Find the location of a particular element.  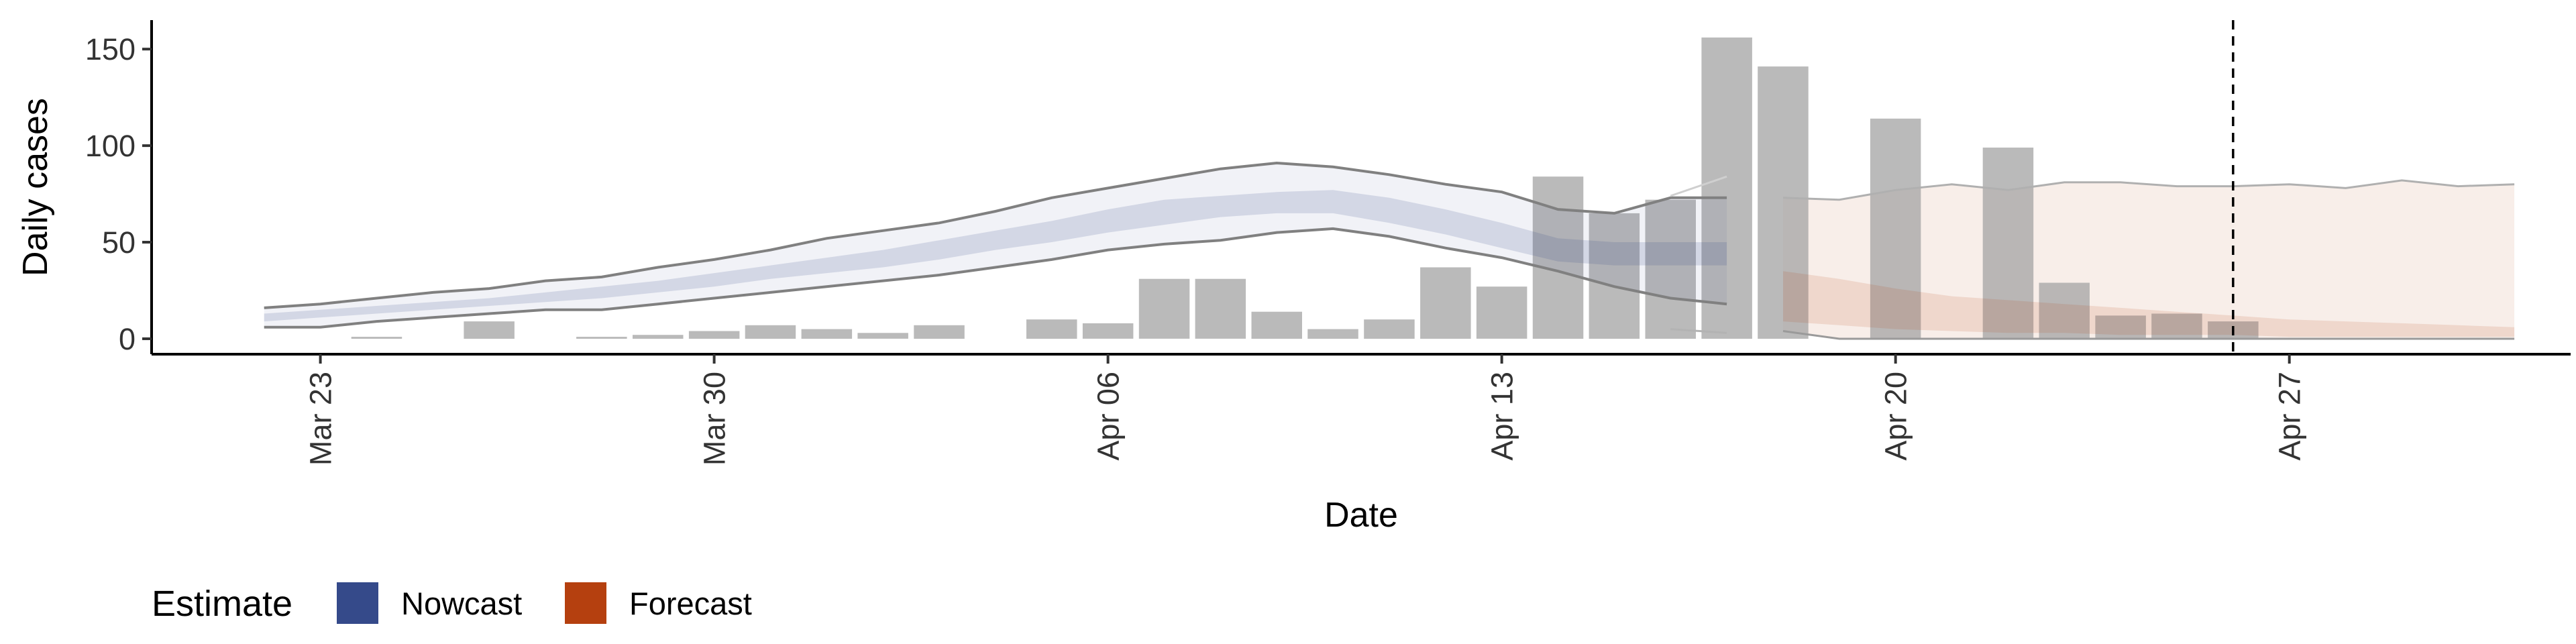

x-tick-label-5: Apr 27 is located at coordinates (2290, 416).